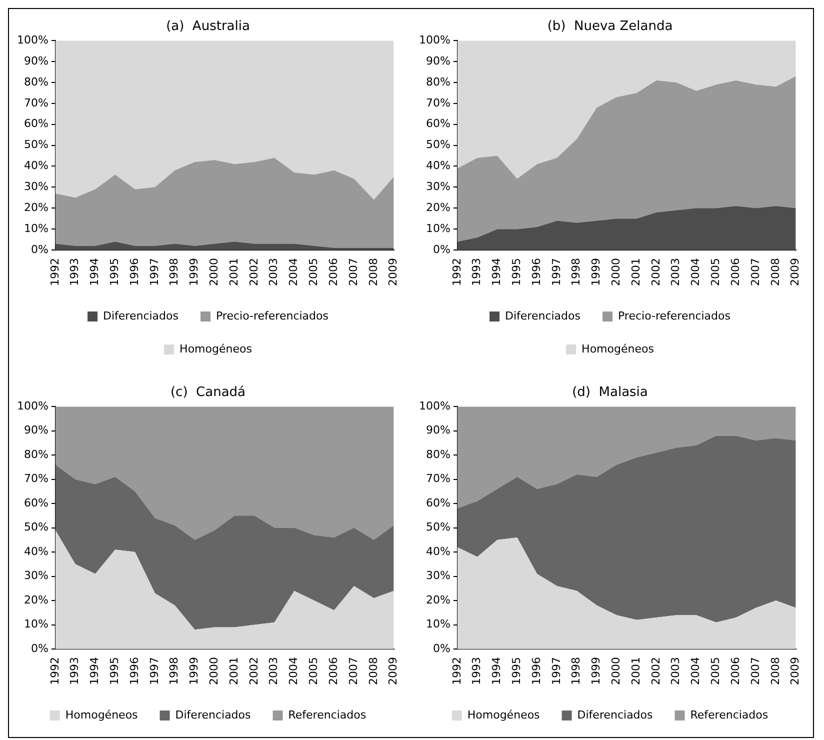 The height and width of the screenshot is (740, 824). What do you see at coordinates (373, 671) in the screenshot?
I see `x-tick-label: 2008` at bounding box center [373, 671].